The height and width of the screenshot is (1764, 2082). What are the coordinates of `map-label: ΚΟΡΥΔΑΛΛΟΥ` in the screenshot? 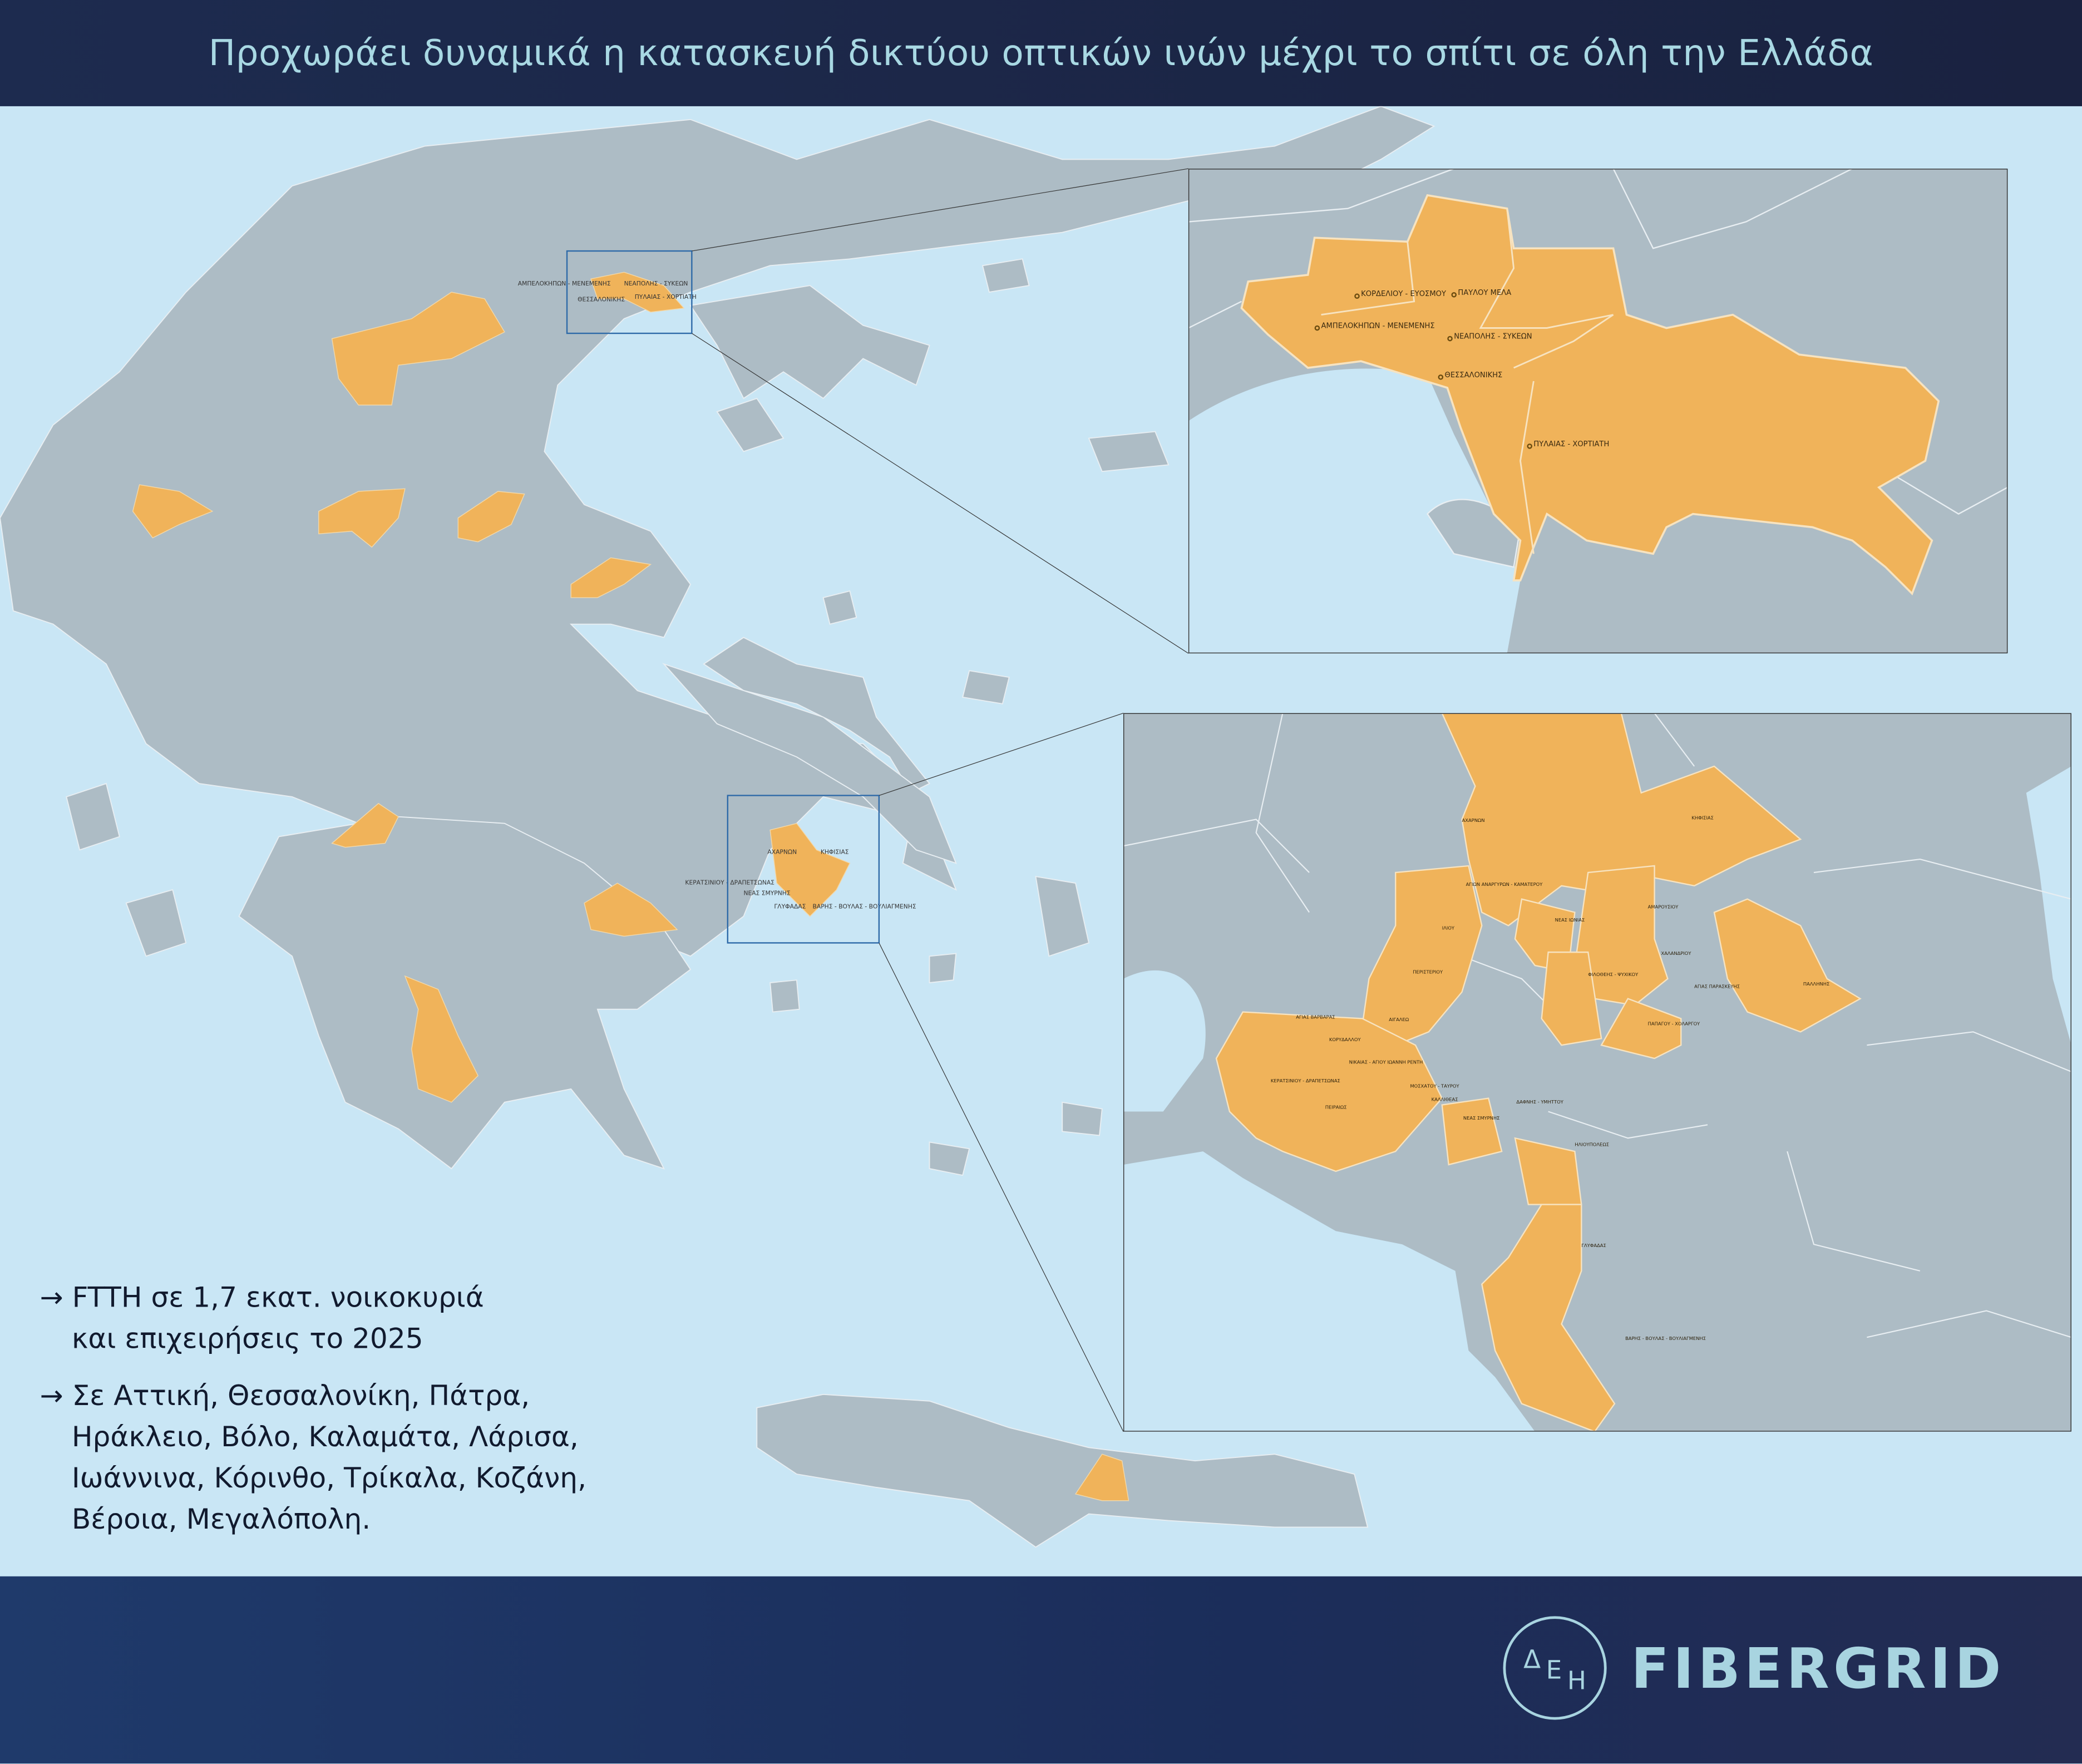 It's located at (1345, 1039).